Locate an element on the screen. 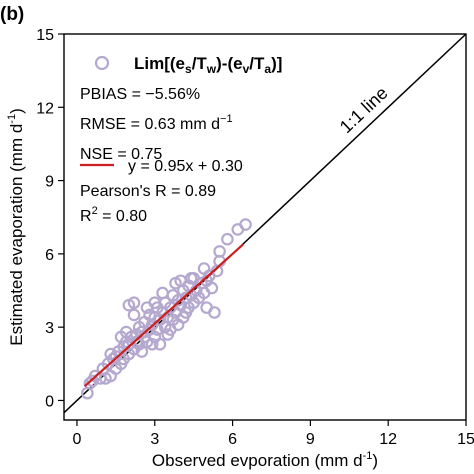  stat-nse: NSE = 0.75 is located at coordinates (121, 154).